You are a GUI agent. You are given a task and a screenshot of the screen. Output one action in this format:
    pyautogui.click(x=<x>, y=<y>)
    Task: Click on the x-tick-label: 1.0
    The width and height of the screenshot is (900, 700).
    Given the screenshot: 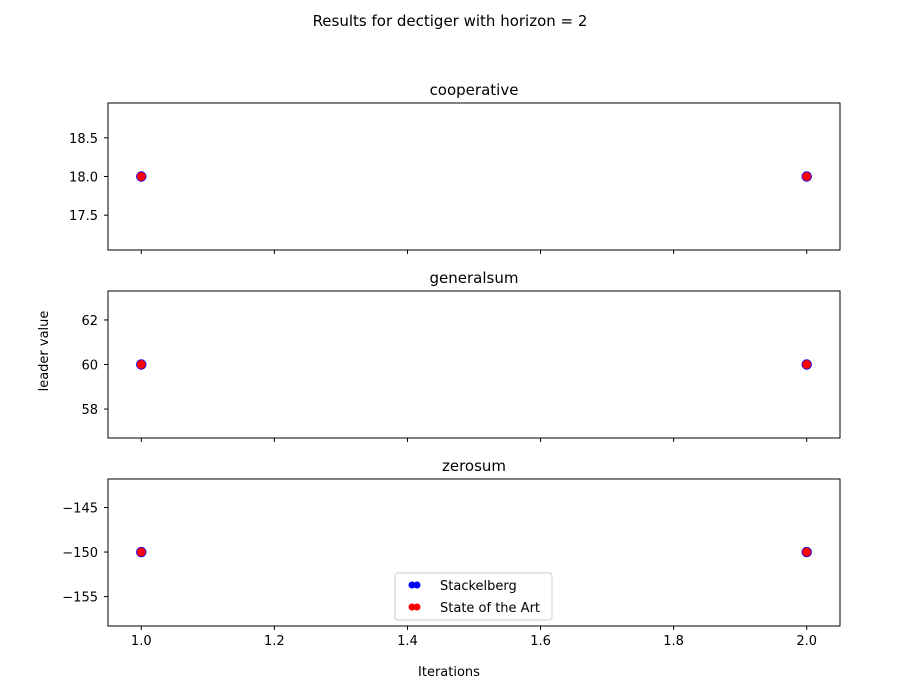 What is the action you would take?
    pyautogui.click(x=141, y=641)
    